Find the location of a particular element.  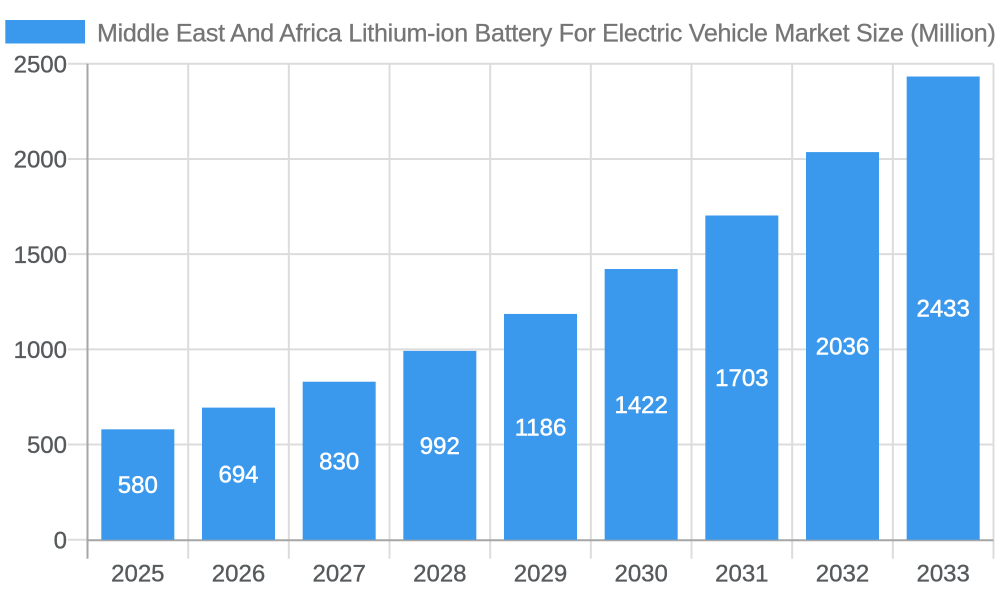

svg-text: 992 is located at coordinates (440, 446).